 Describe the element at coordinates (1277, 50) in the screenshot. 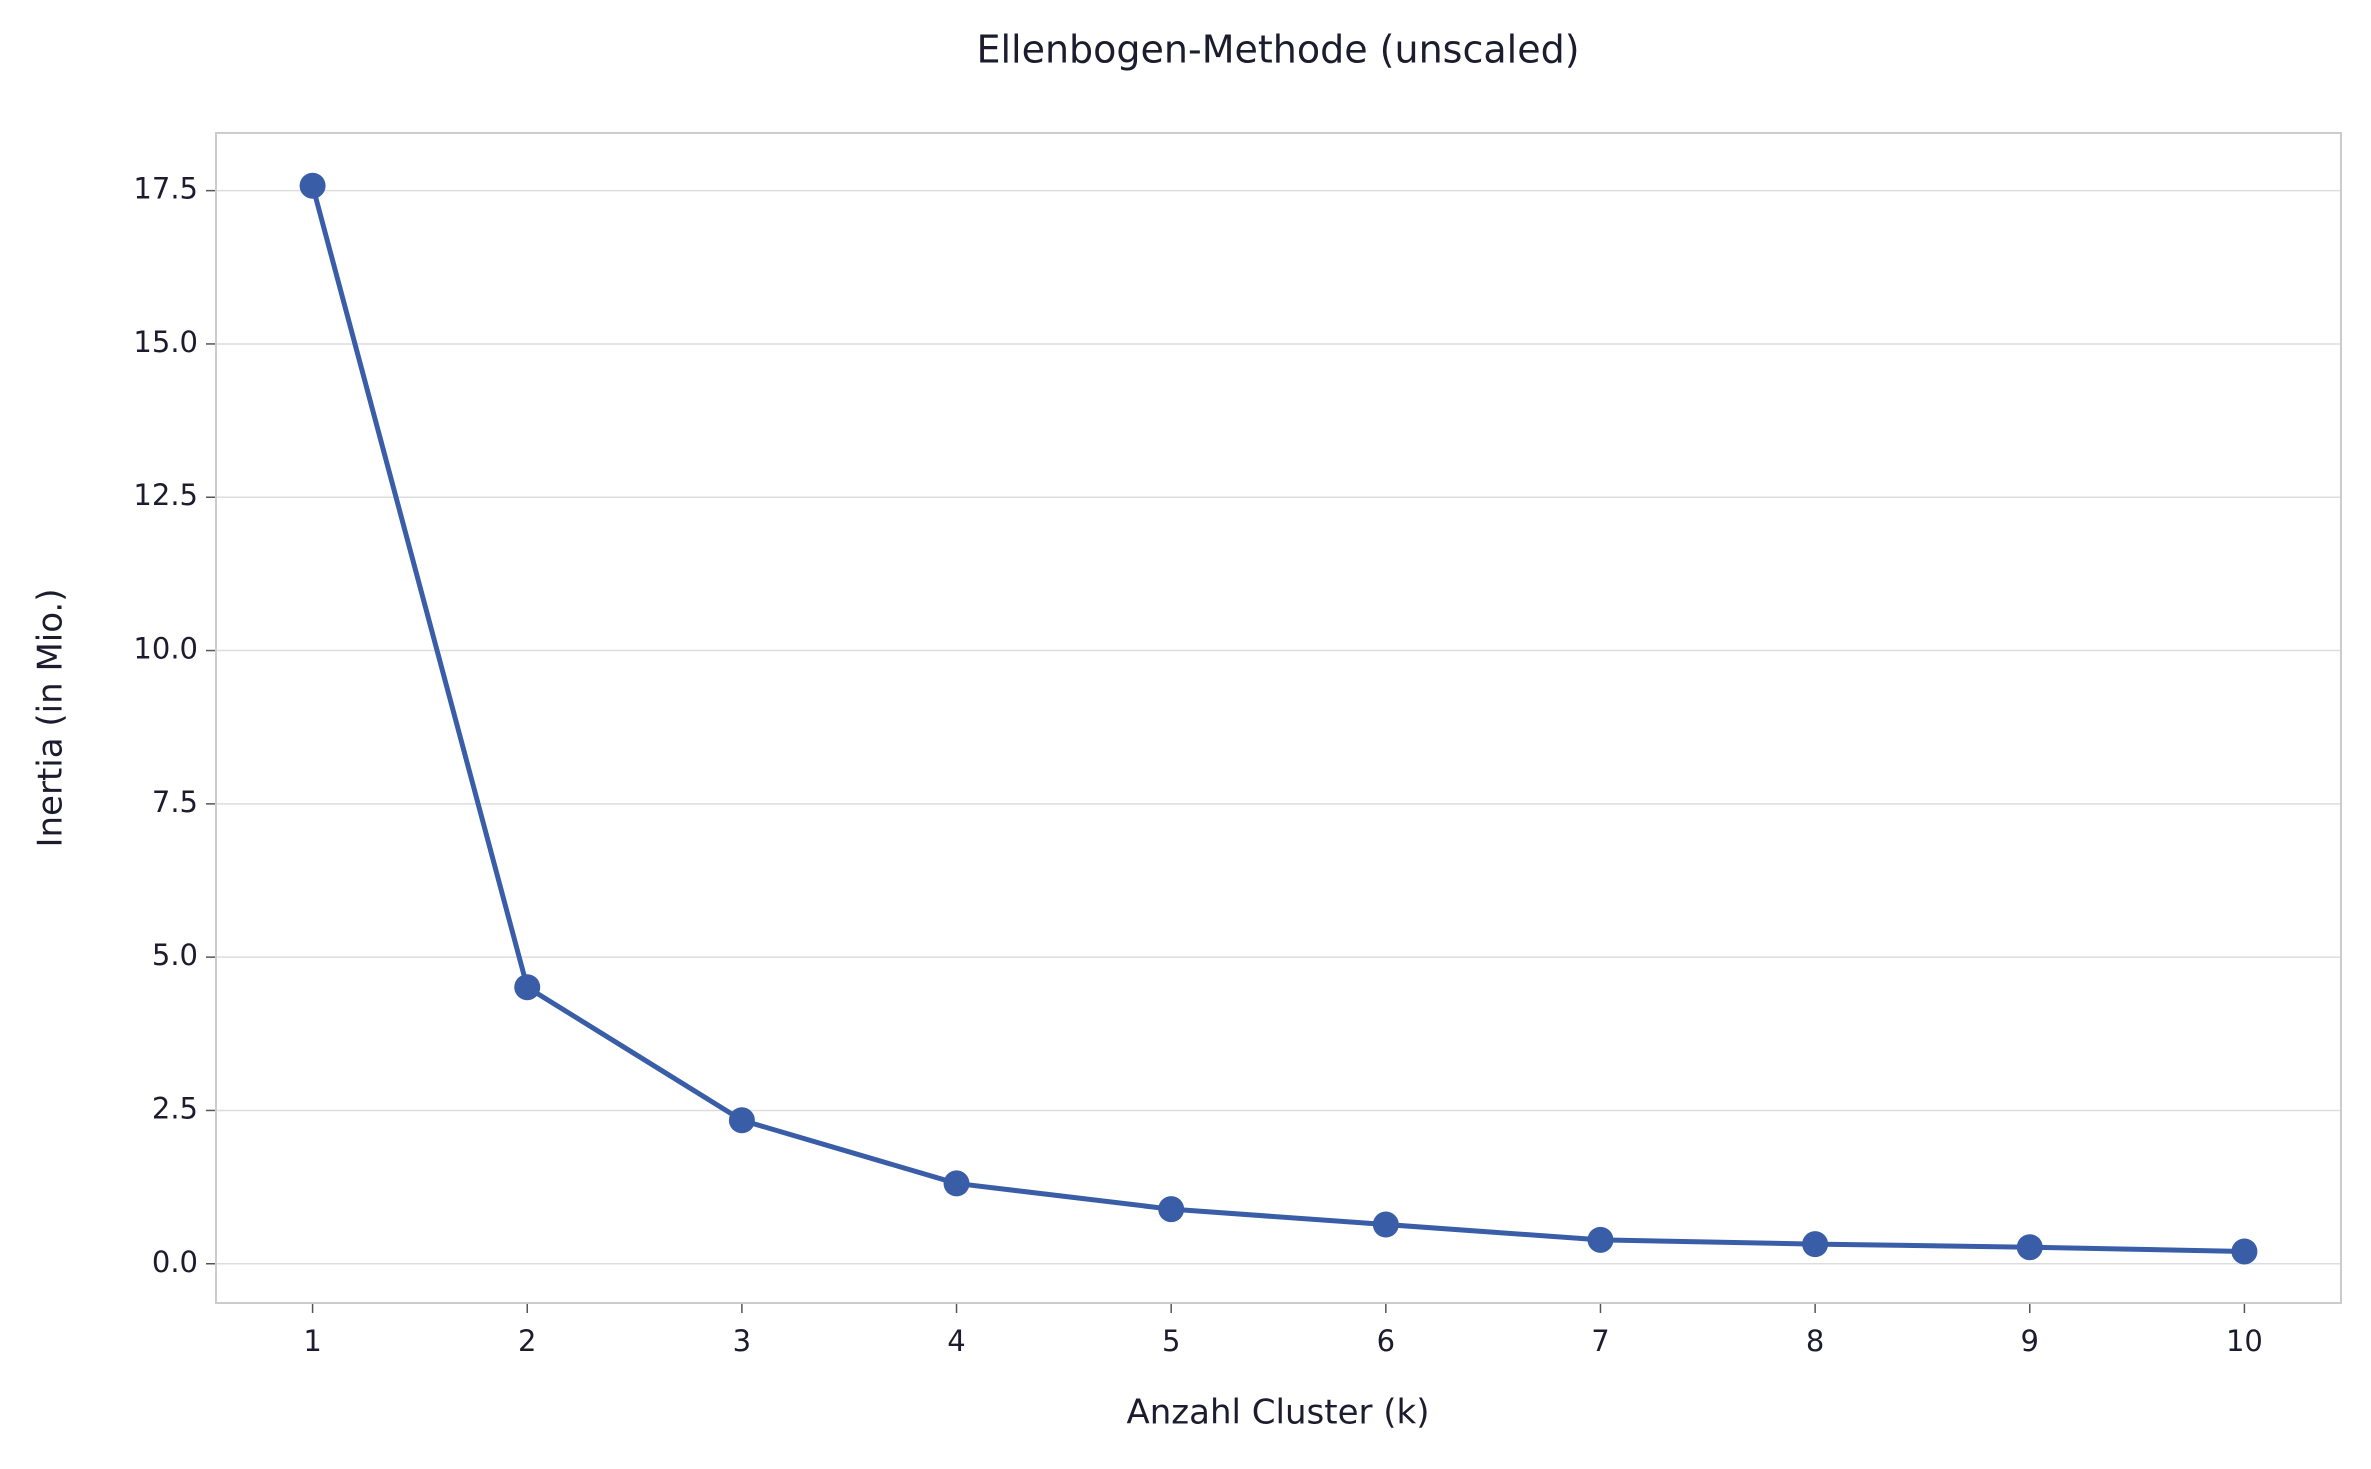

I see `chart-title: Ellenbogen-Methode (unscaled)` at that location.